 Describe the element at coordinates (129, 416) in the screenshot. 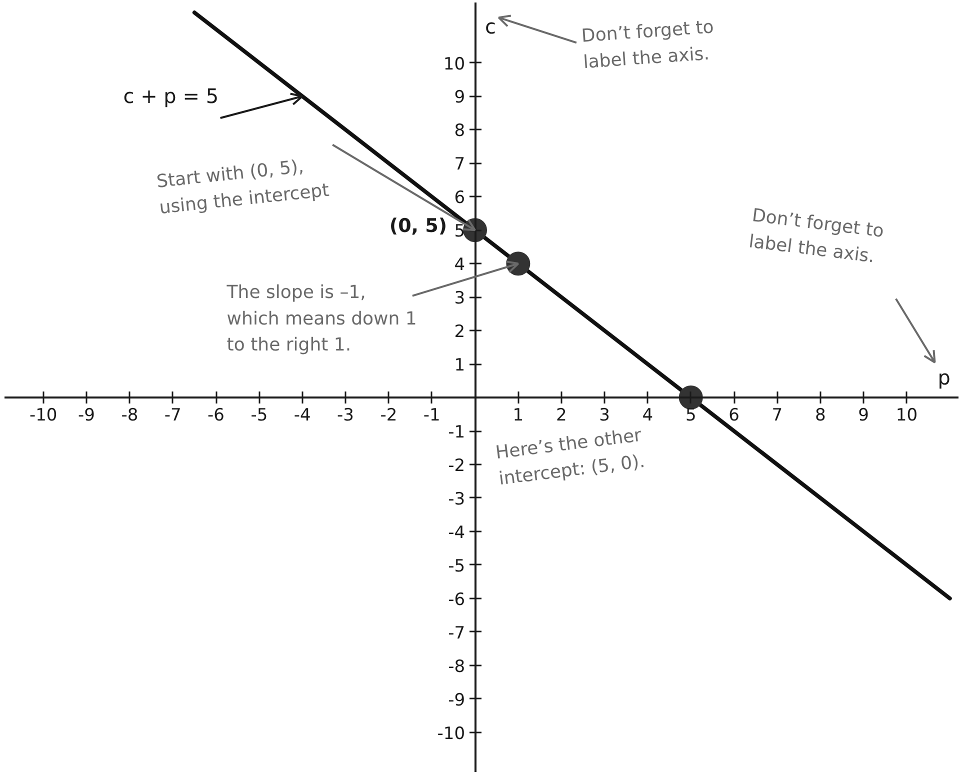

I see `x-tick-label: -8` at that location.